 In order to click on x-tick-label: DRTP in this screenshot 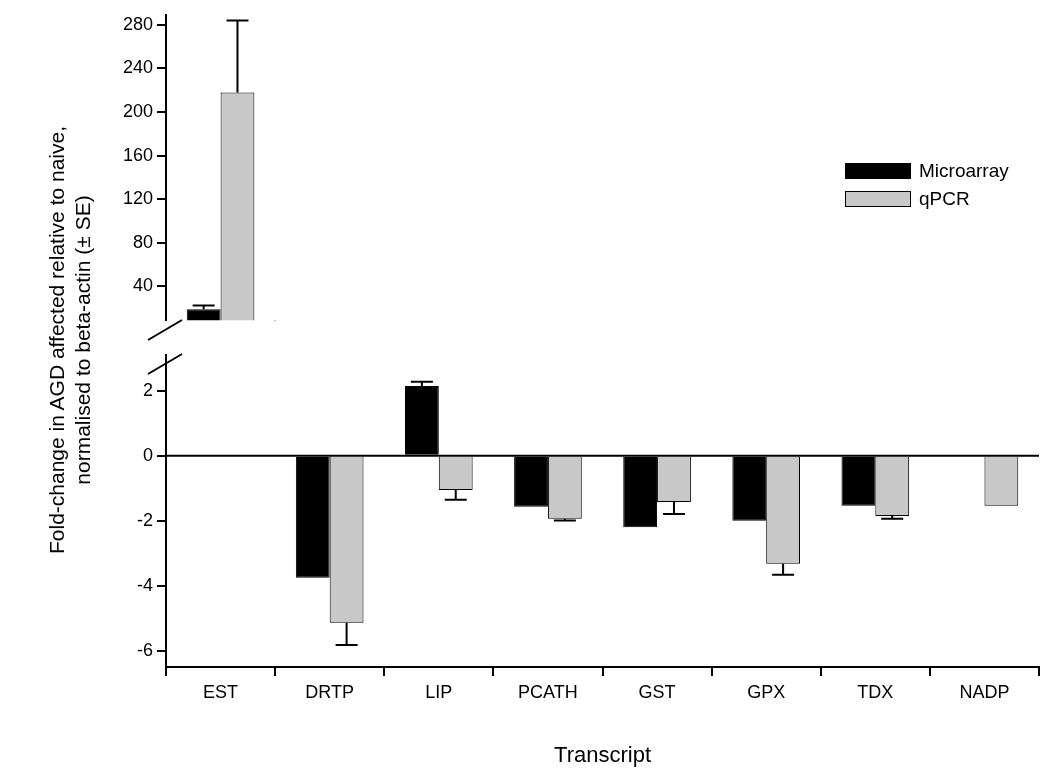, I will do `click(330, 691)`.